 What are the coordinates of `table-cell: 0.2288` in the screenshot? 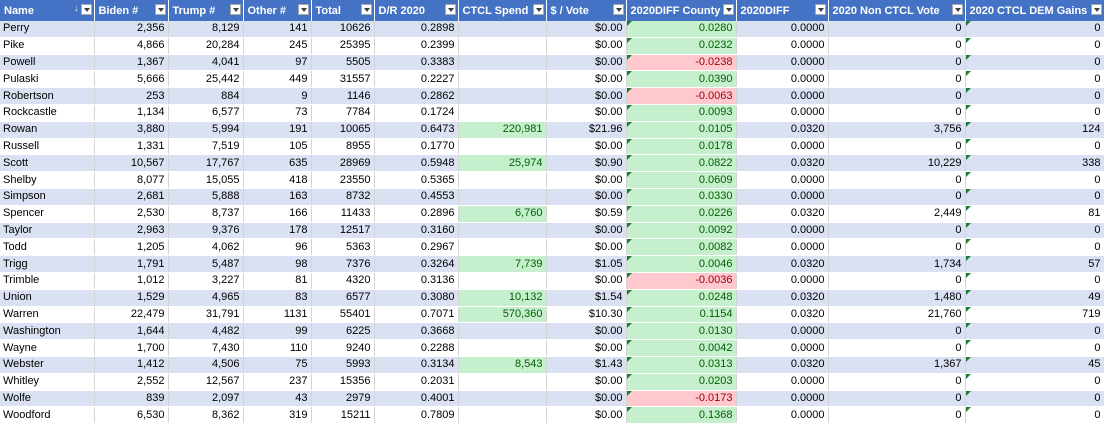 It's located at (416, 348).